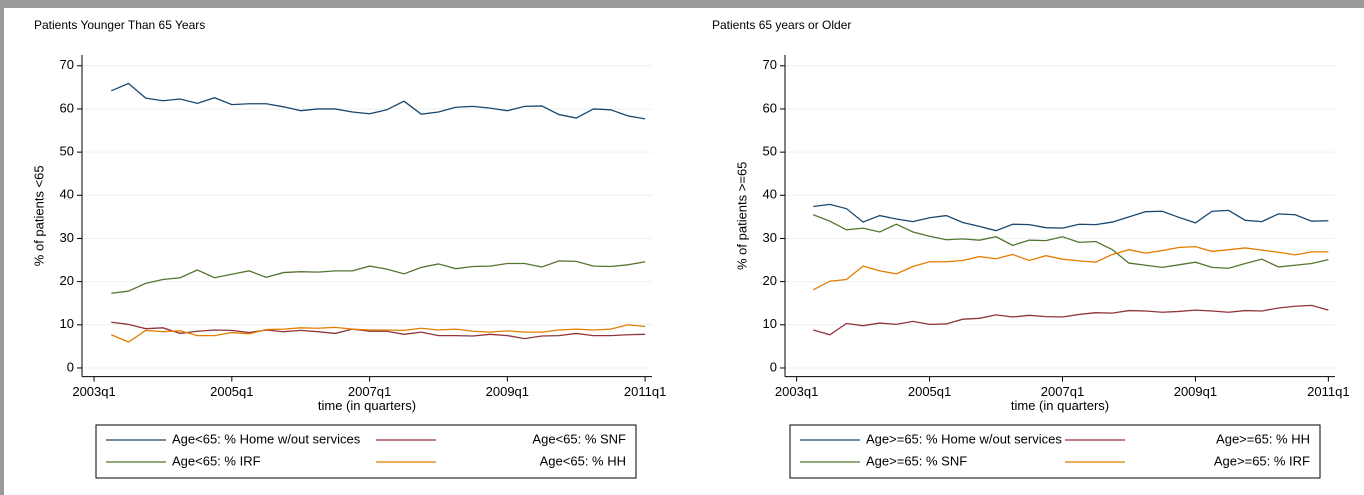  What do you see at coordinates (1263, 438) in the screenshot?
I see `legend-label: Age>=65: % HH` at bounding box center [1263, 438].